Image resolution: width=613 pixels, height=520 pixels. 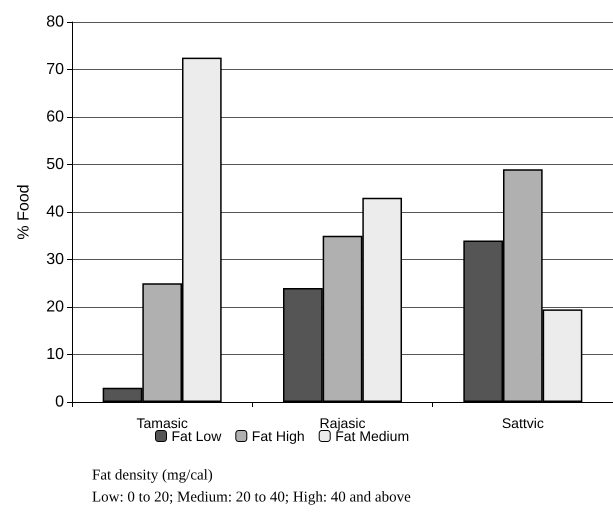 What do you see at coordinates (55, 307) in the screenshot?
I see `y-tick-label: 20` at bounding box center [55, 307].